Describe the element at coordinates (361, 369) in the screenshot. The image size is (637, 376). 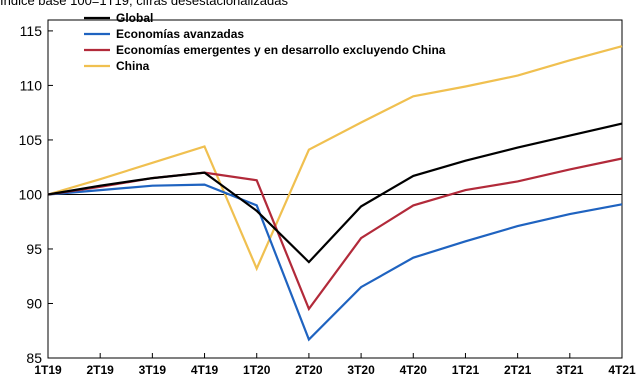
I see `x-tick-label: 3T20` at that location.